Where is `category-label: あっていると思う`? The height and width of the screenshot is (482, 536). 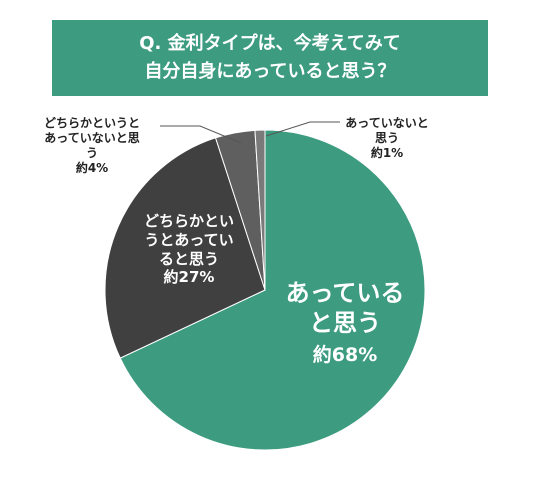
category-label: あっていると思う is located at coordinates (345, 308).